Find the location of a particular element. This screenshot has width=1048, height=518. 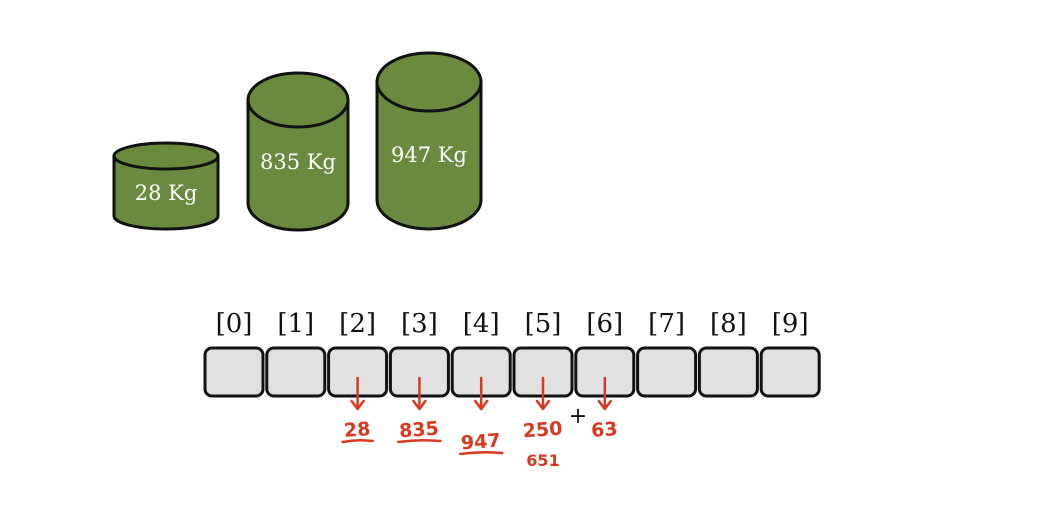

array-index-label: [8] is located at coordinates (728, 324).